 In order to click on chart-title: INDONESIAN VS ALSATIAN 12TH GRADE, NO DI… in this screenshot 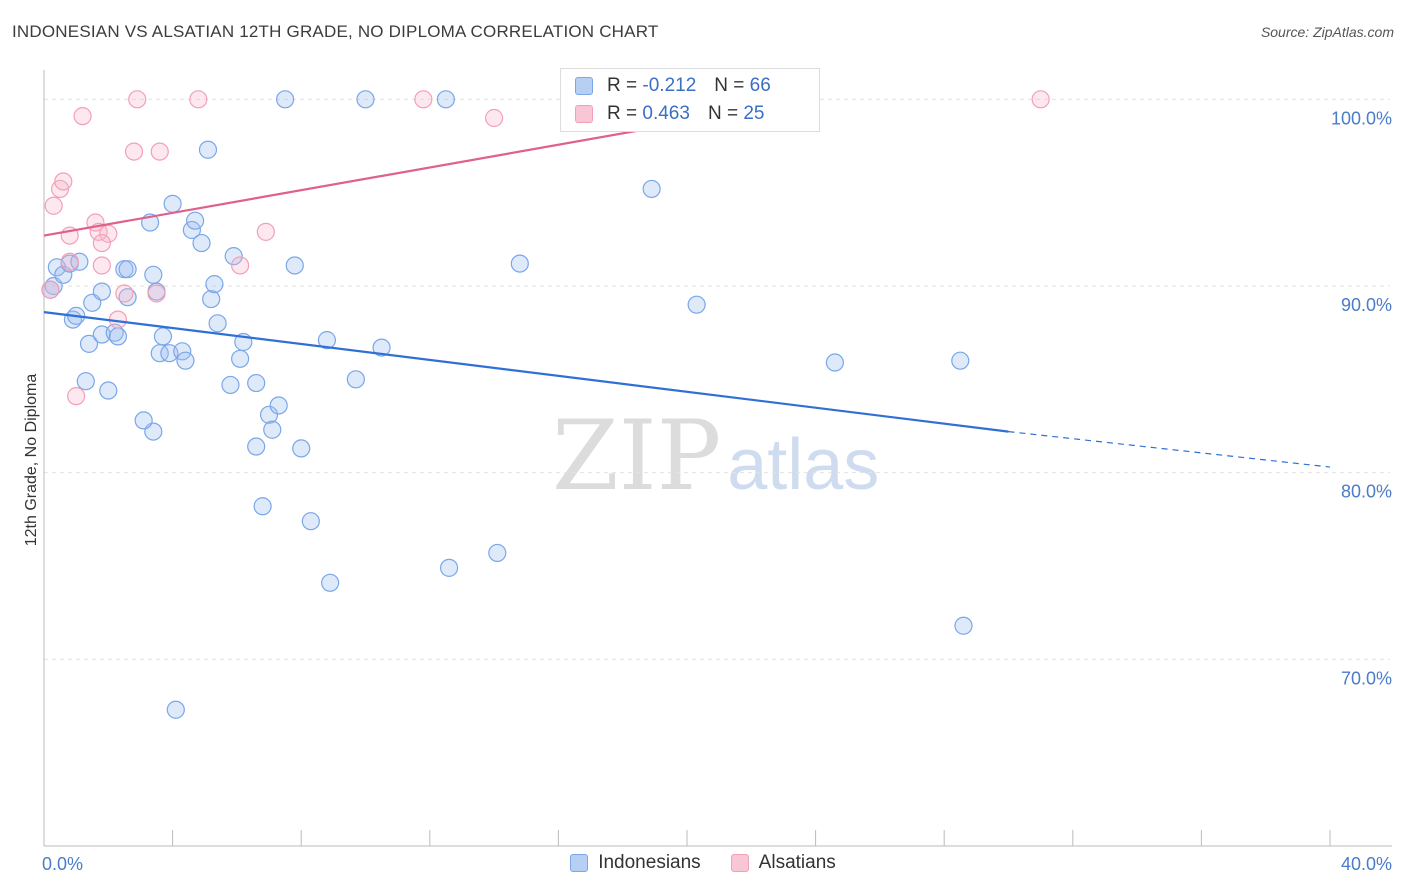, I will do `click(335, 31)`.